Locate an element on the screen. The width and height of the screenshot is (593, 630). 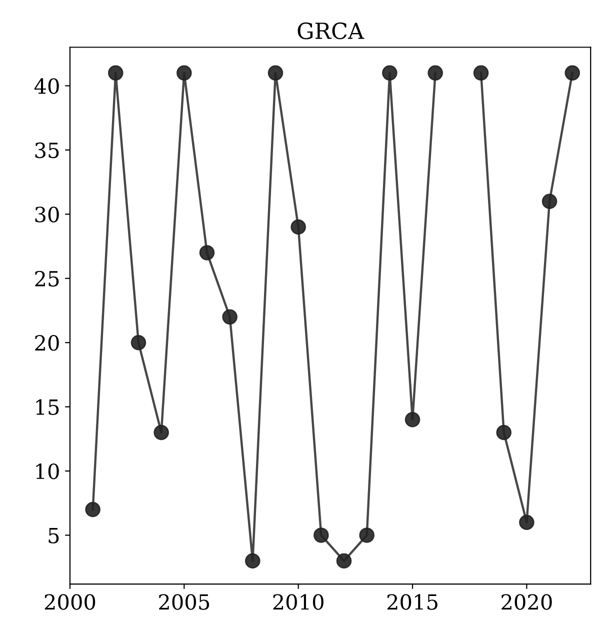
x-tick-label: 2015 is located at coordinates (412, 602).